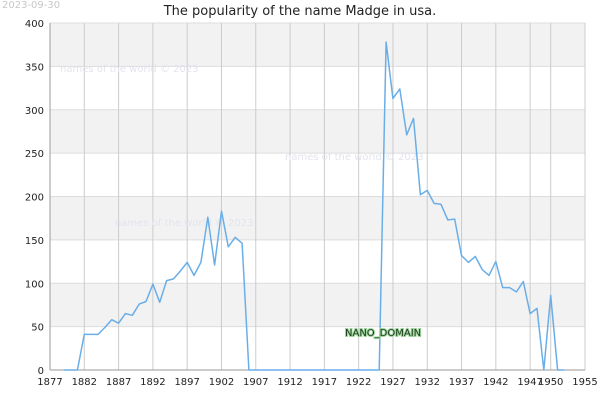  Describe the element at coordinates (118, 382) in the screenshot. I see `x-tick-label: 1887` at that location.